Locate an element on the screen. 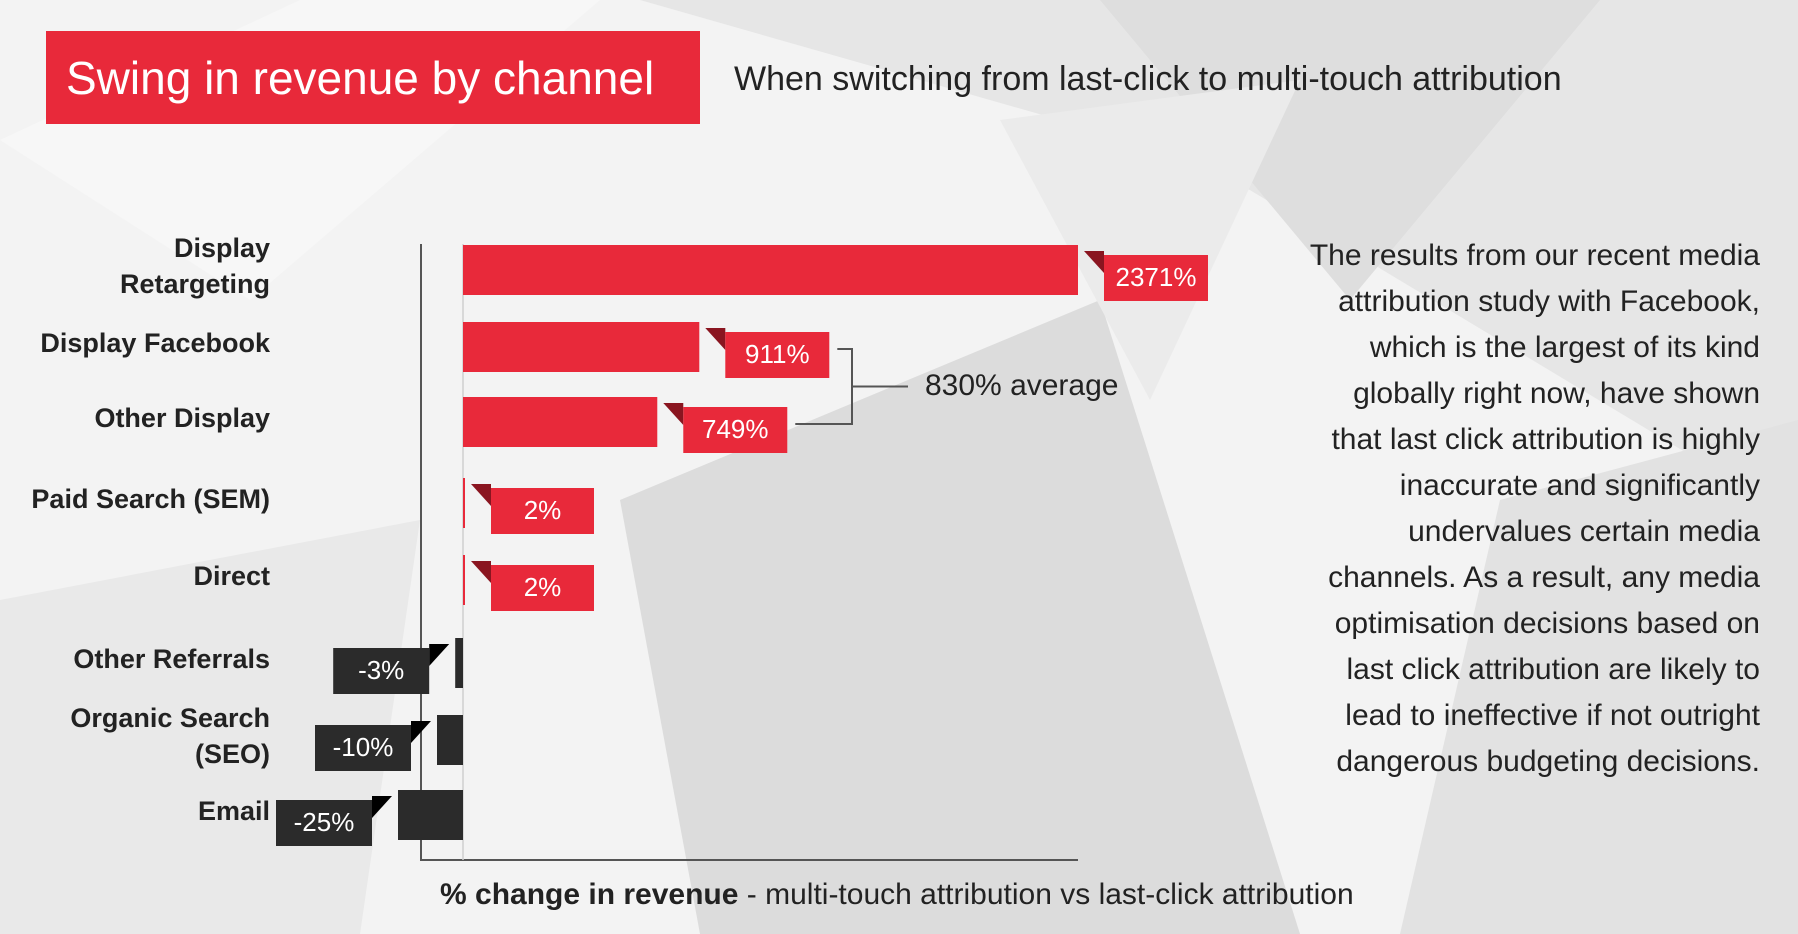 Image resolution: width=1798 pixels, height=934 pixels. average-annotation: 830% average is located at coordinates (1022, 385).